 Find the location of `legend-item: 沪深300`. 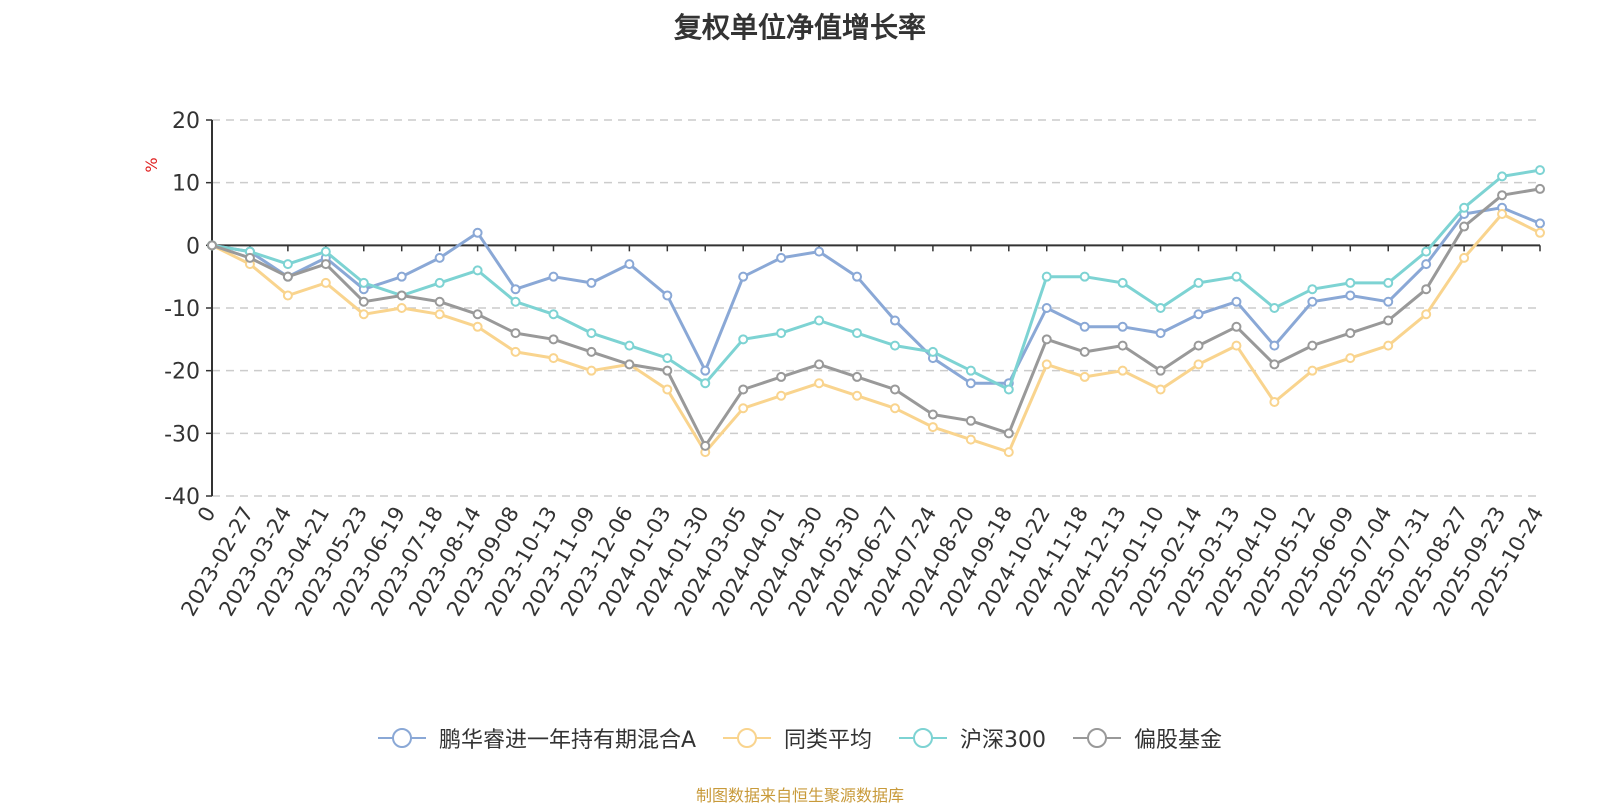

legend-item: 沪深300 is located at coordinates (972, 738).